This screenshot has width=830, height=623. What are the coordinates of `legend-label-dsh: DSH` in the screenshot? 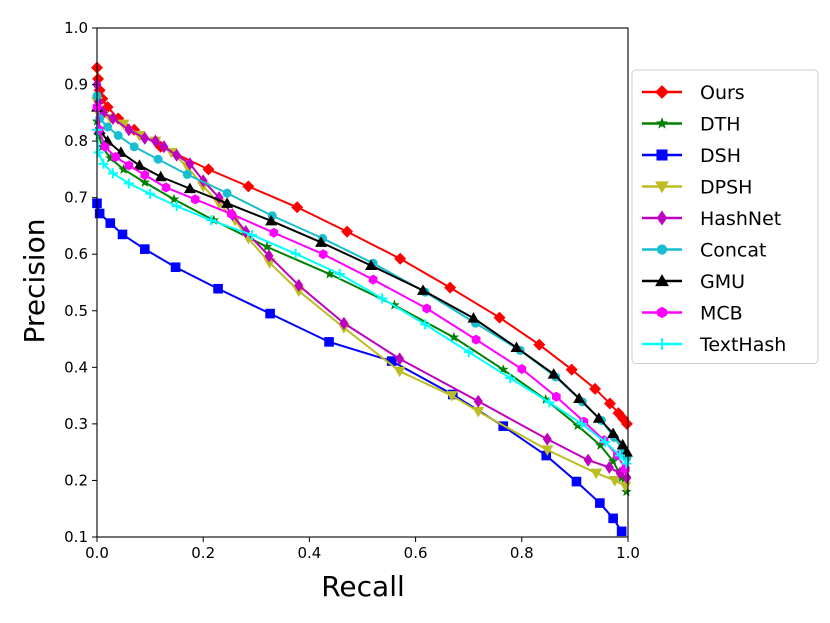 It's located at (720, 156).